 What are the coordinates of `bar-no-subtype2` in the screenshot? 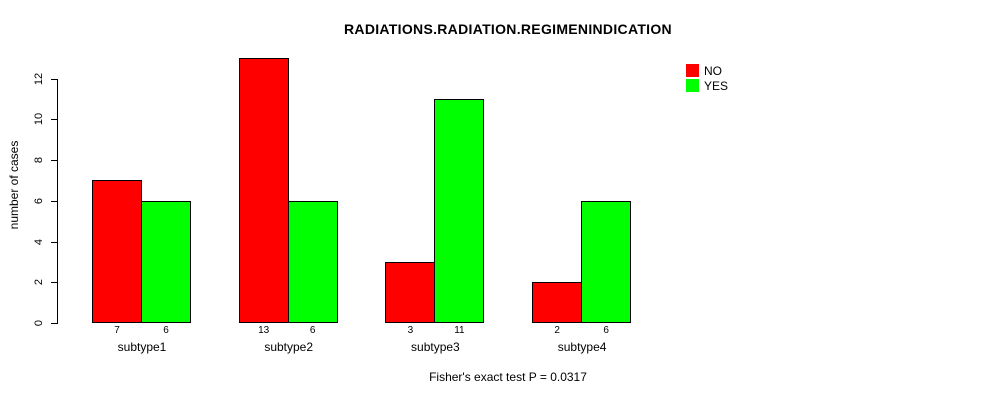 It's located at (263, 190).